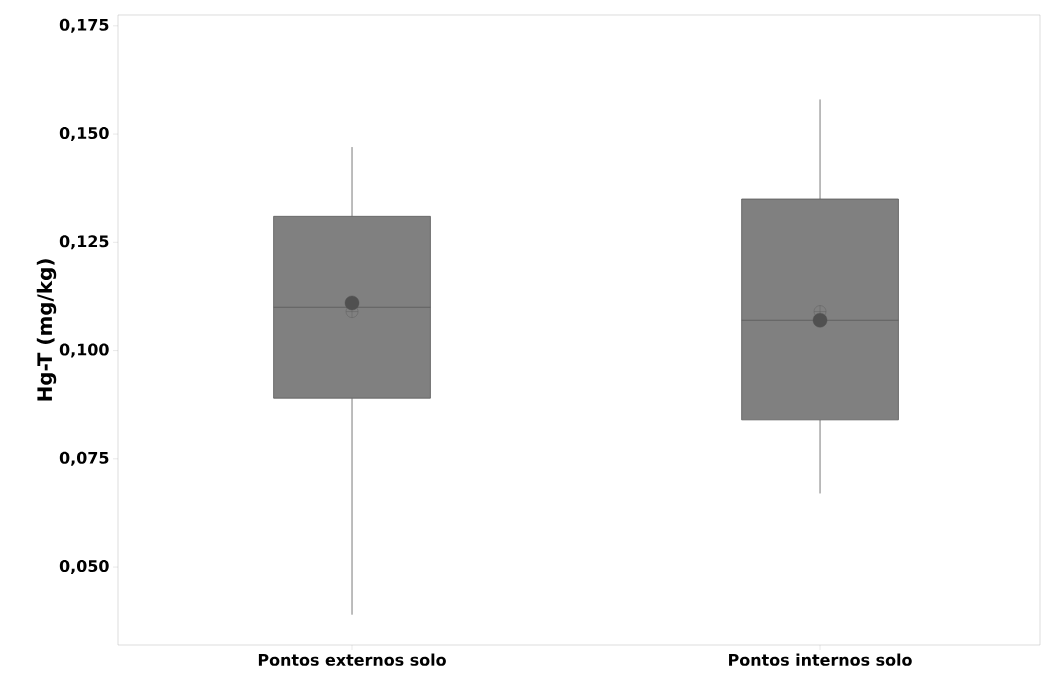  What do you see at coordinates (84, 25) in the screenshot?
I see `y-tick-label: 0,175` at bounding box center [84, 25].